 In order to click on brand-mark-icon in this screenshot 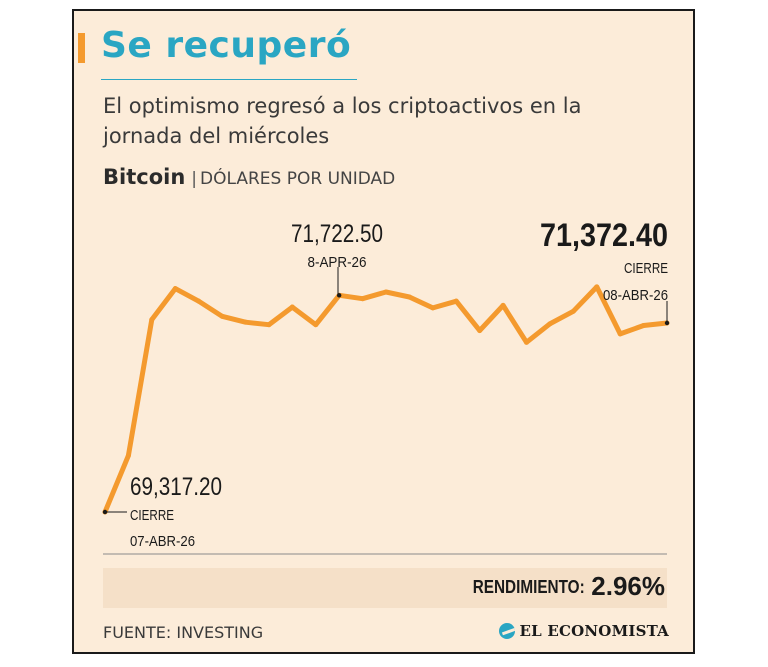, I will do `click(506, 631)`.